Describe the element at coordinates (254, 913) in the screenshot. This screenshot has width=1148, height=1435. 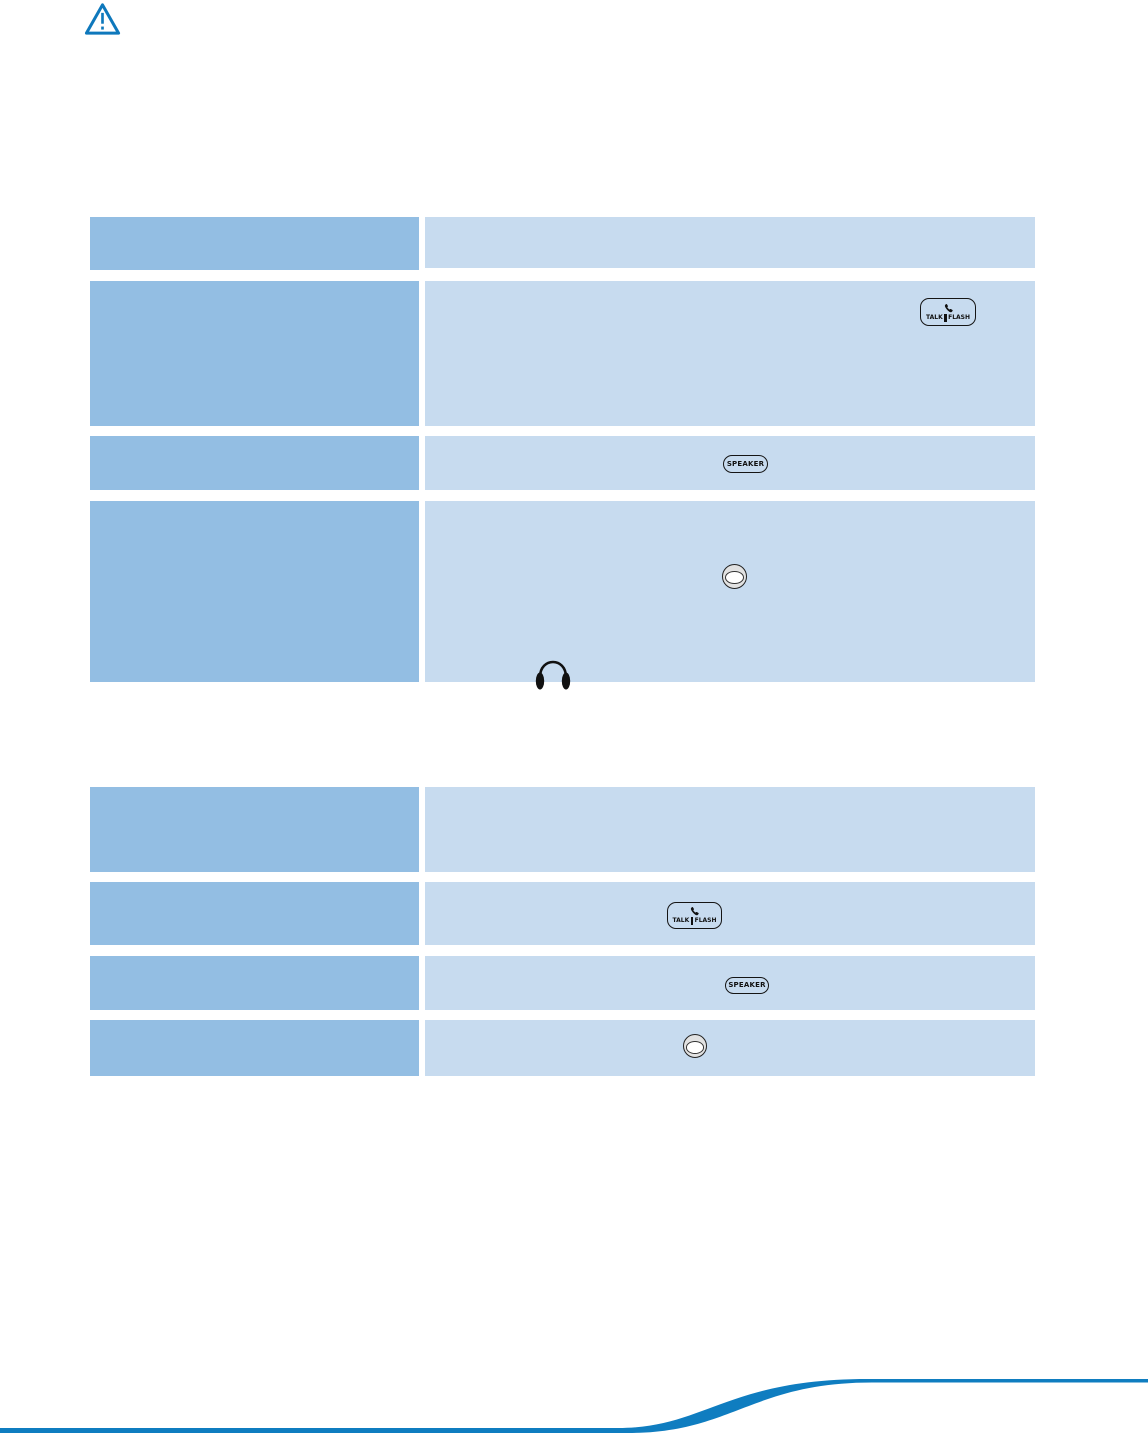
I see `table2-row2-label-cell` at that location.